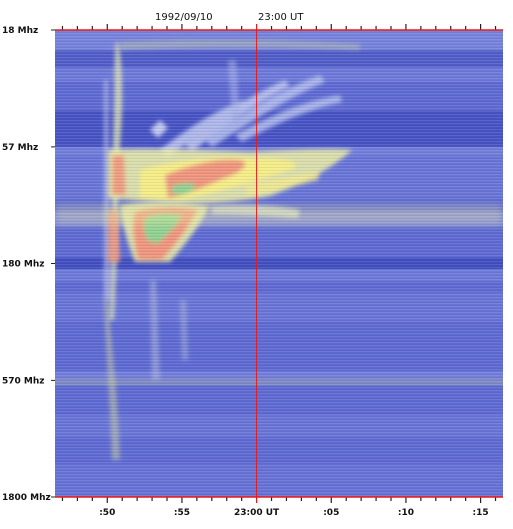  Describe the element at coordinates (281, 17) in the screenshot. I see `time-label-top: 23:00 UT` at that location.